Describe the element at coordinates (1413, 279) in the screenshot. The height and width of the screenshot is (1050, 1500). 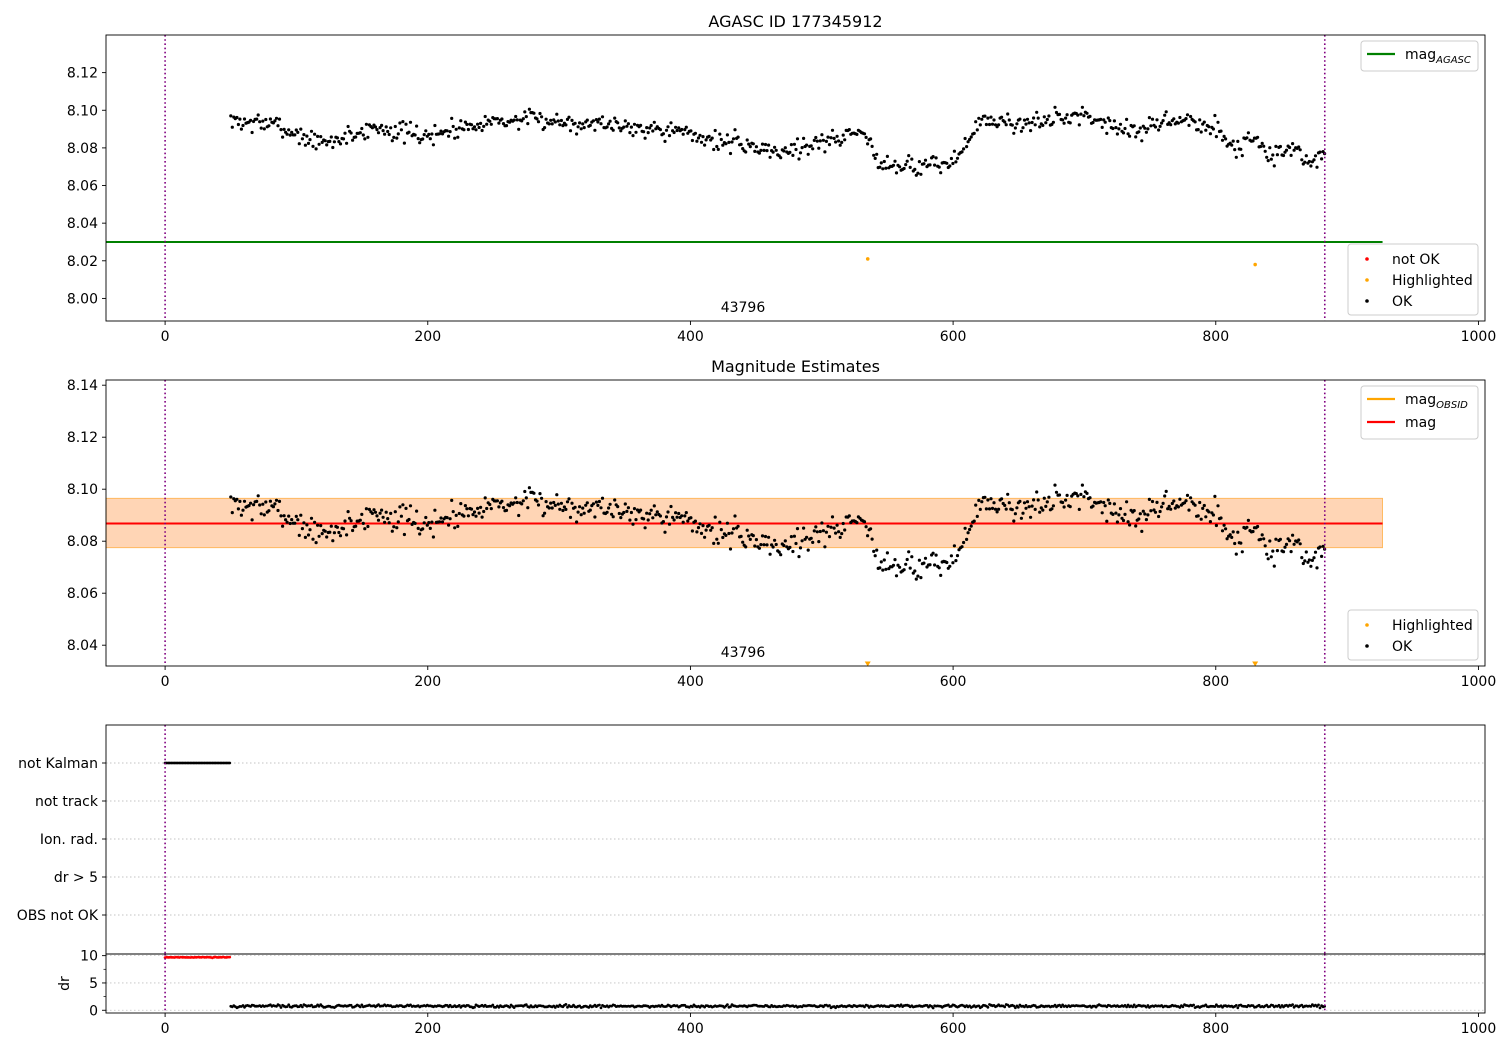
I see `legend-frame` at that location.